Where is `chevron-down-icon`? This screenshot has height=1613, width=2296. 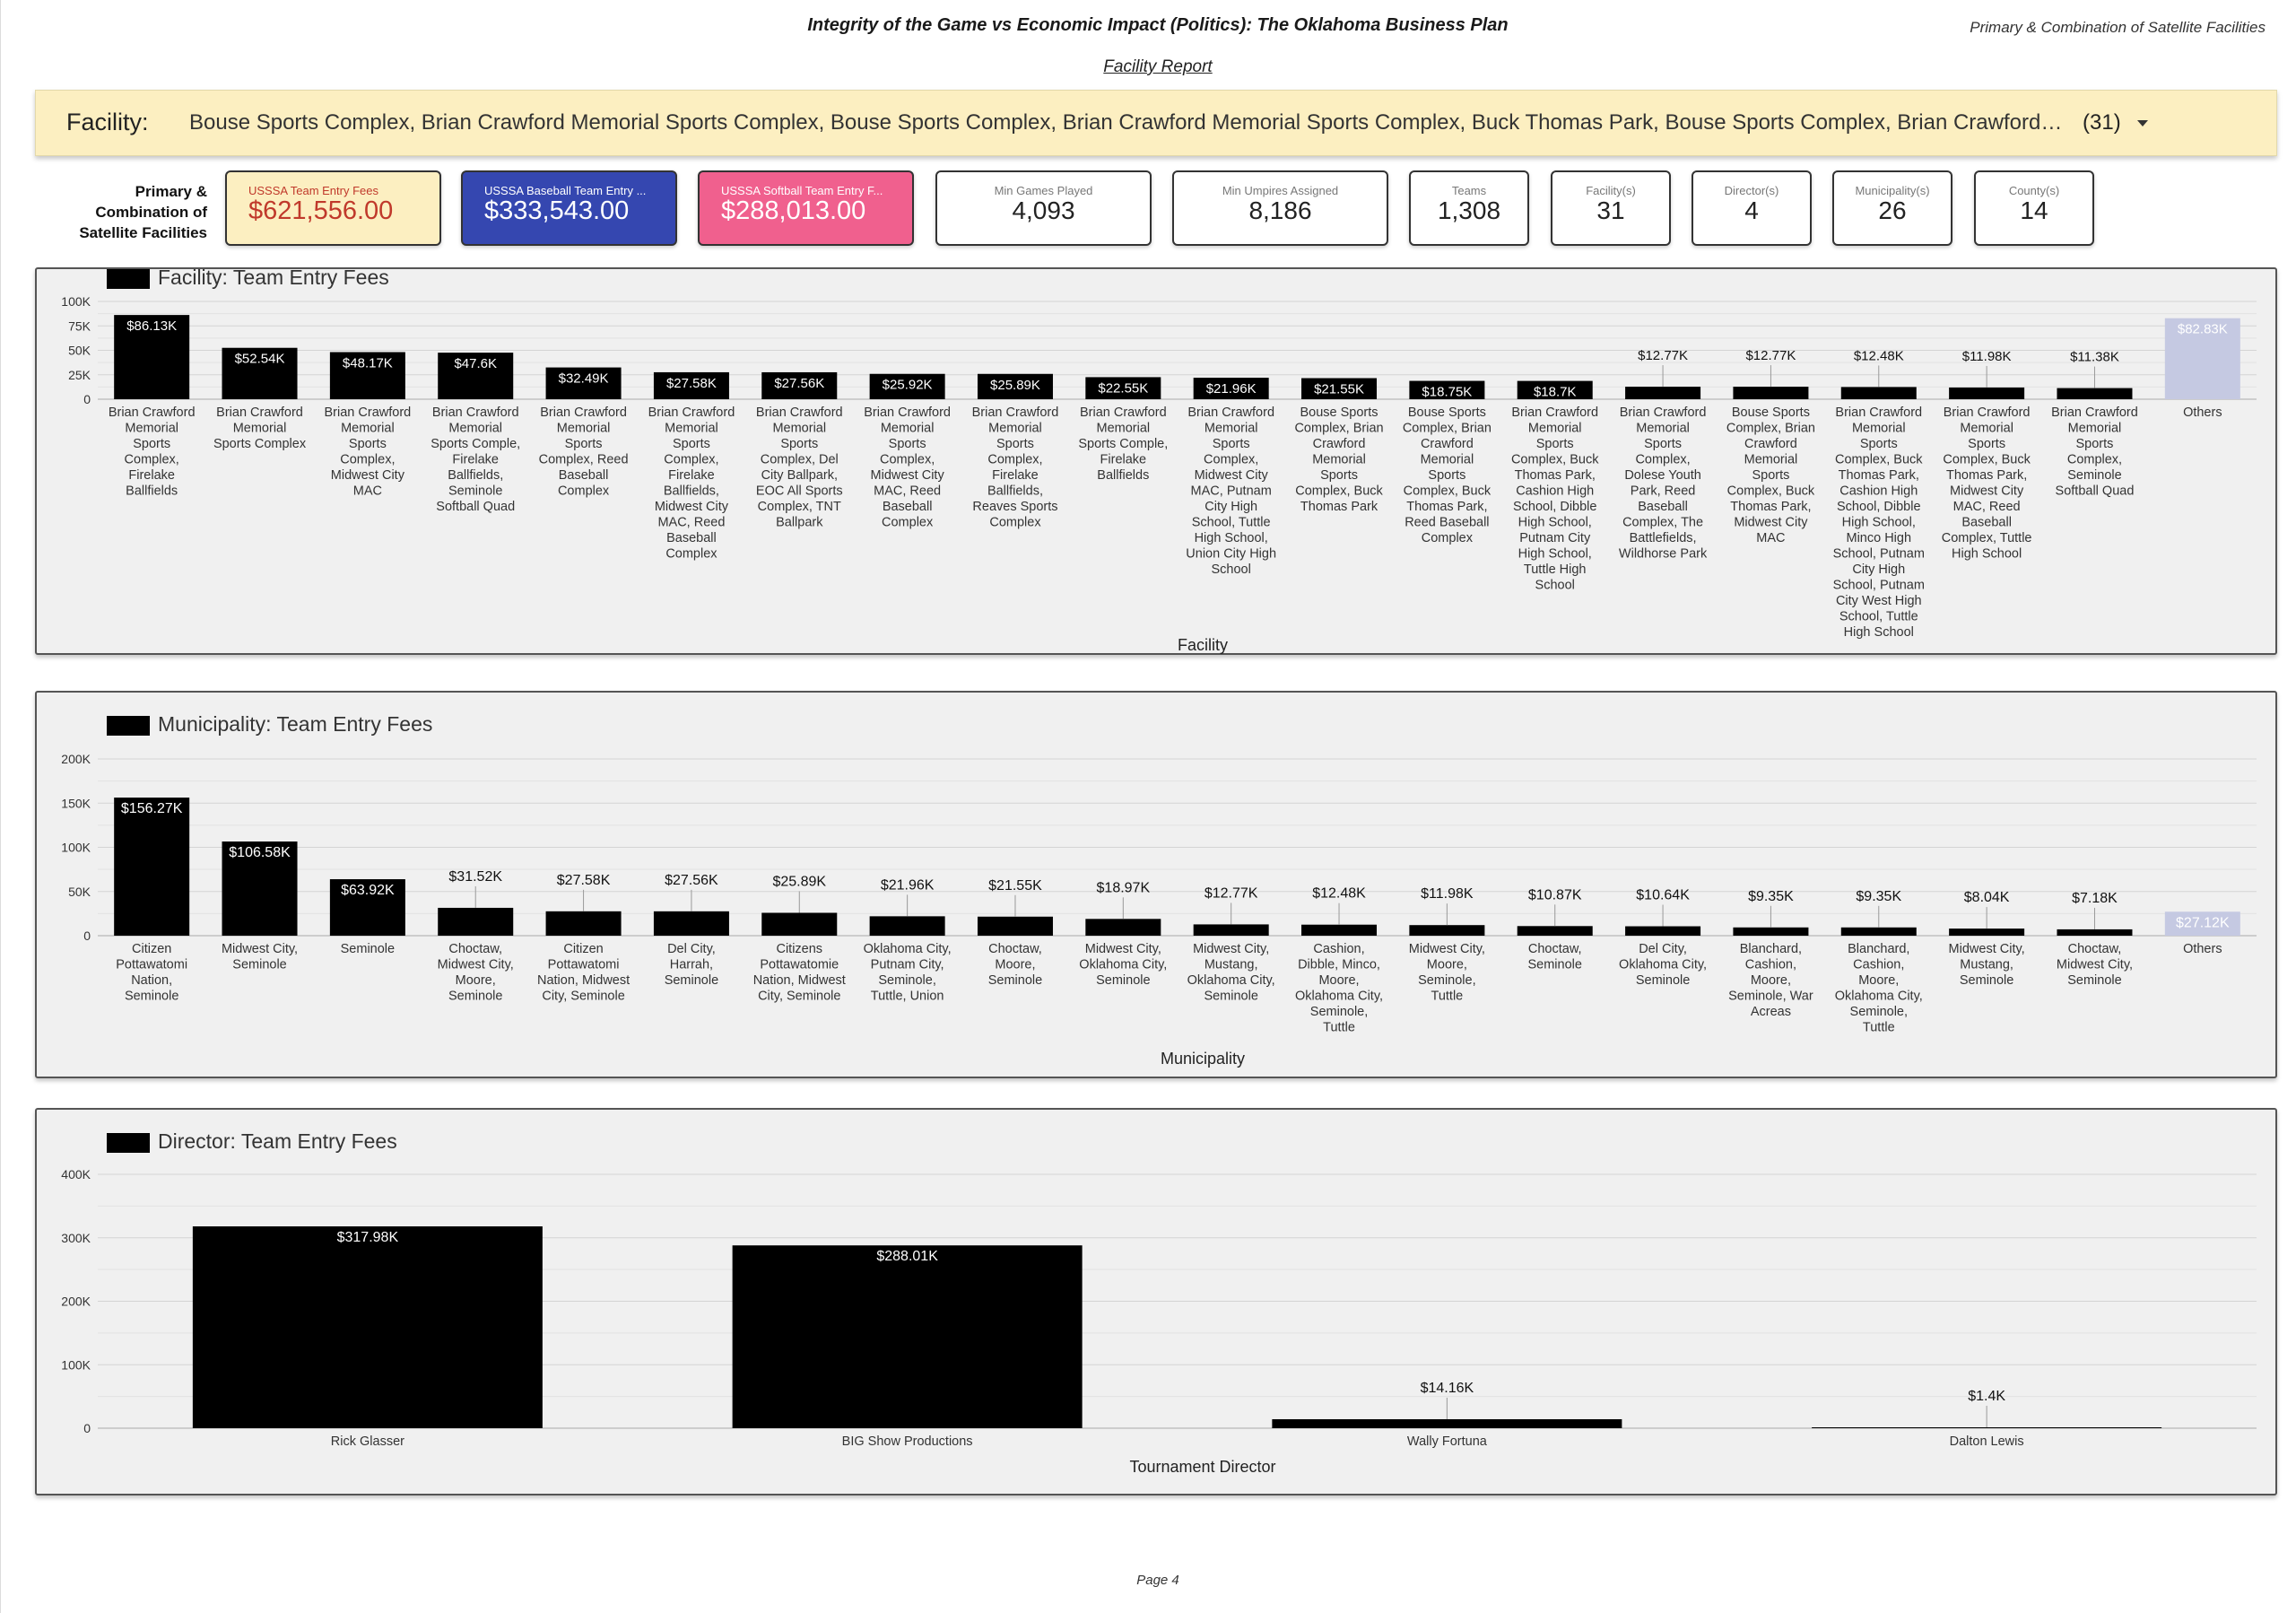 chevron-down-icon is located at coordinates (2142, 123).